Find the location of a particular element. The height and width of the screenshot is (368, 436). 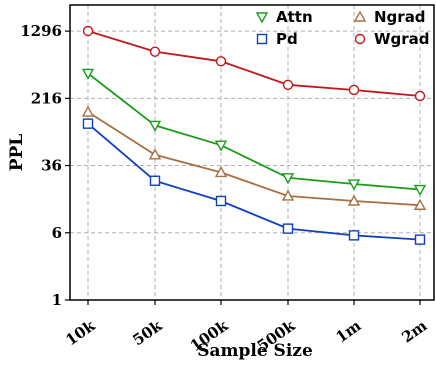

series-line-wgrad is located at coordinates (254, 63).